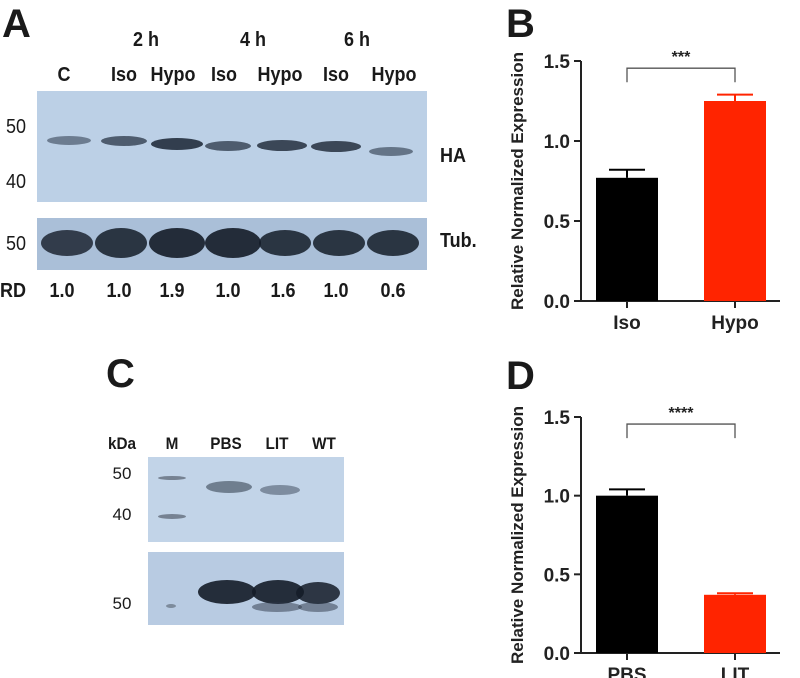 The height and width of the screenshot is (678, 800). What do you see at coordinates (681, 57) in the screenshot?
I see `significance-stars: ***` at bounding box center [681, 57].